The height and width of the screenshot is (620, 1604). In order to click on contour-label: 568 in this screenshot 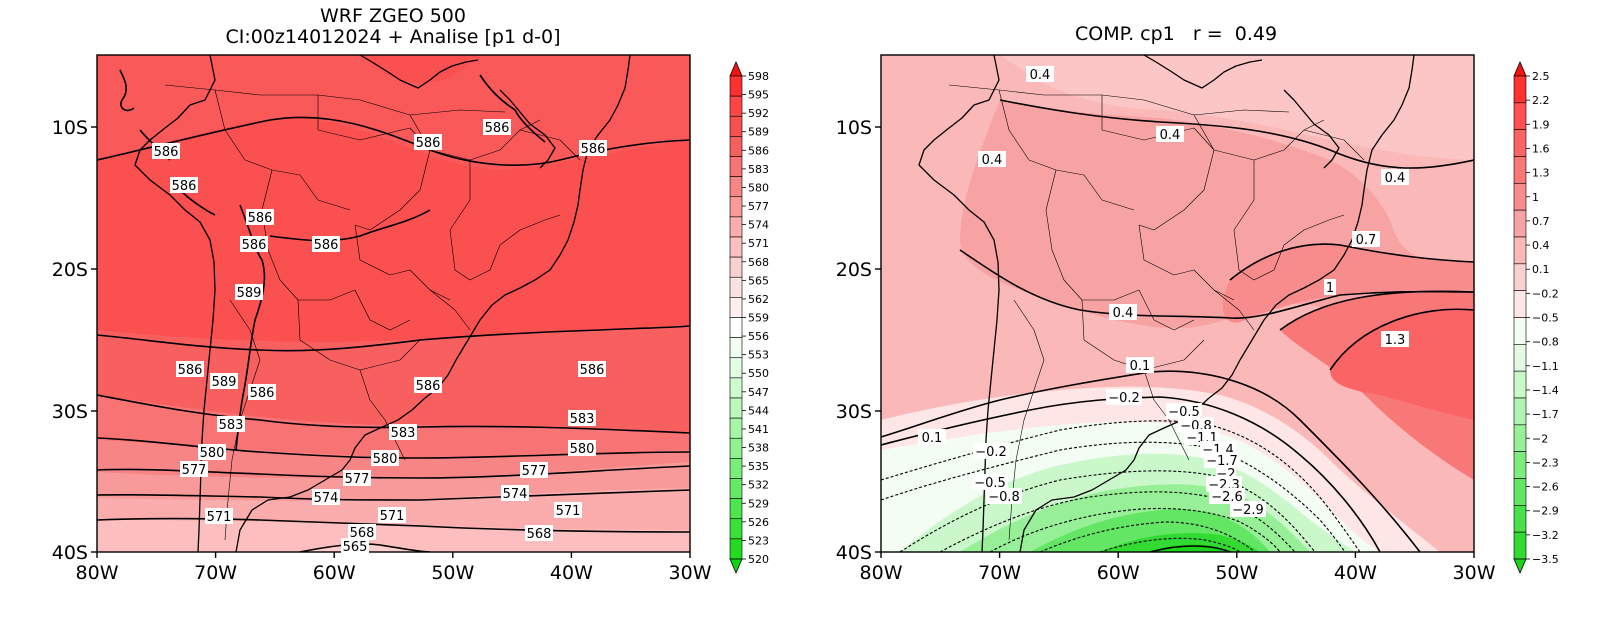, I will do `click(362, 533)`.